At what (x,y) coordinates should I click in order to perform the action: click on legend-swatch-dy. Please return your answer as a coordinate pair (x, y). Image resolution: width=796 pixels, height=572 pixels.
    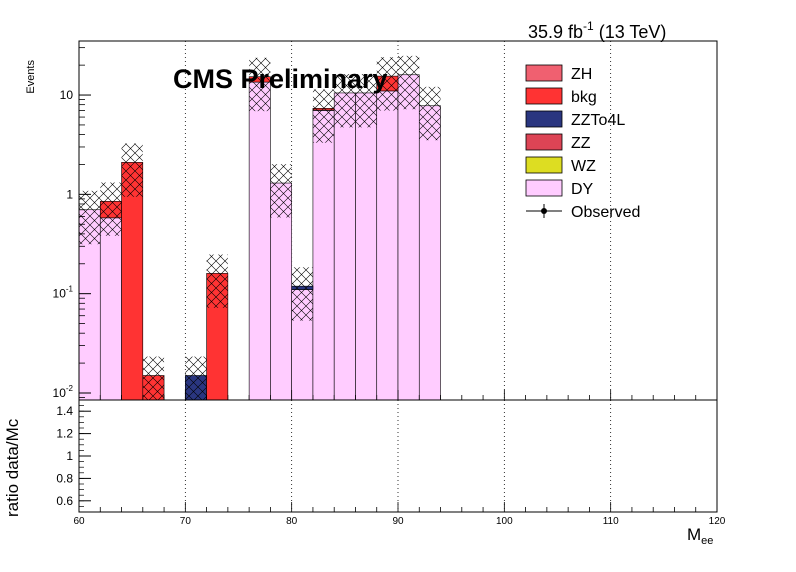
    Looking at the image, I should click on (544, 188).